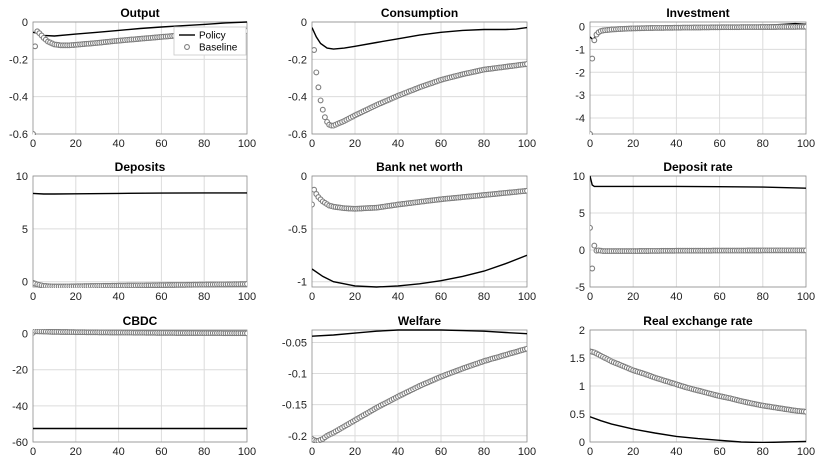 The width and height of the screenshot is (830, 474). Describe the element at coordinates (139, 13) in the screenshot. I see `chart-title: Output` at that location.